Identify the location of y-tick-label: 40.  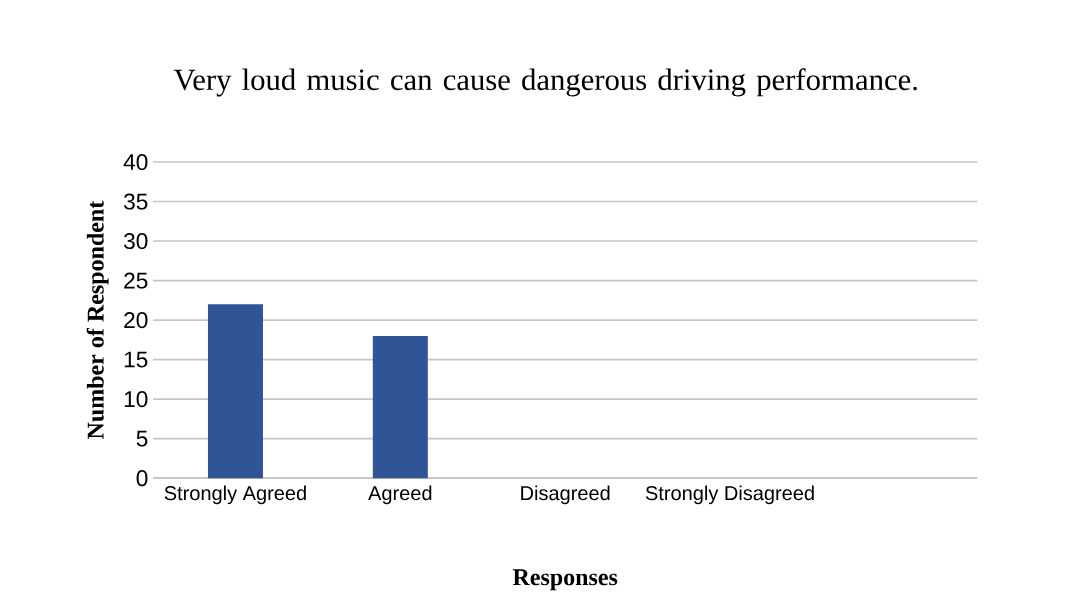
(135, 161).